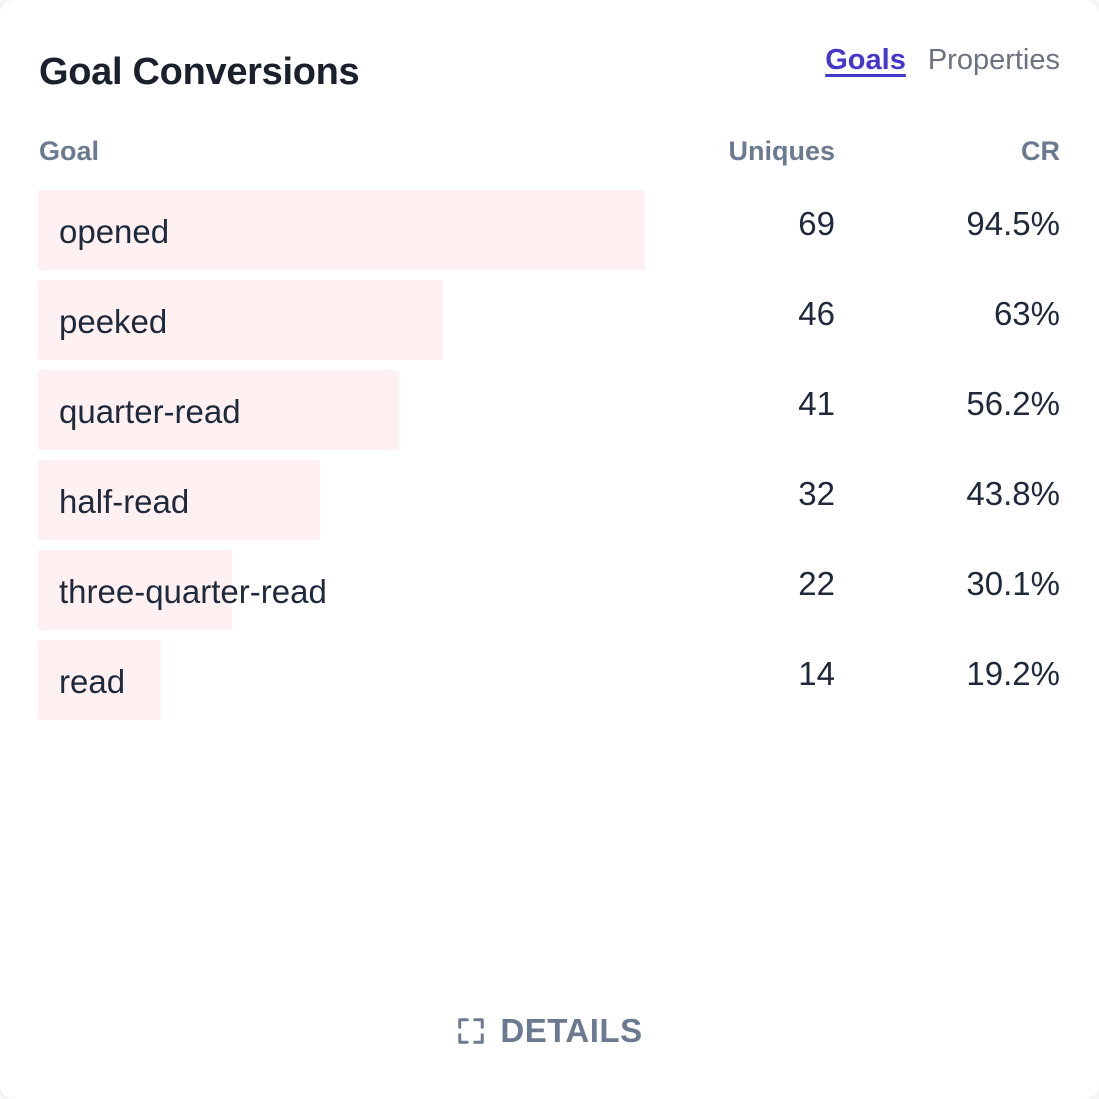 Image resolution: width=1099 pixels, height=1099 pixels. I want to click on uniques-value: 69, so click(816, 223).